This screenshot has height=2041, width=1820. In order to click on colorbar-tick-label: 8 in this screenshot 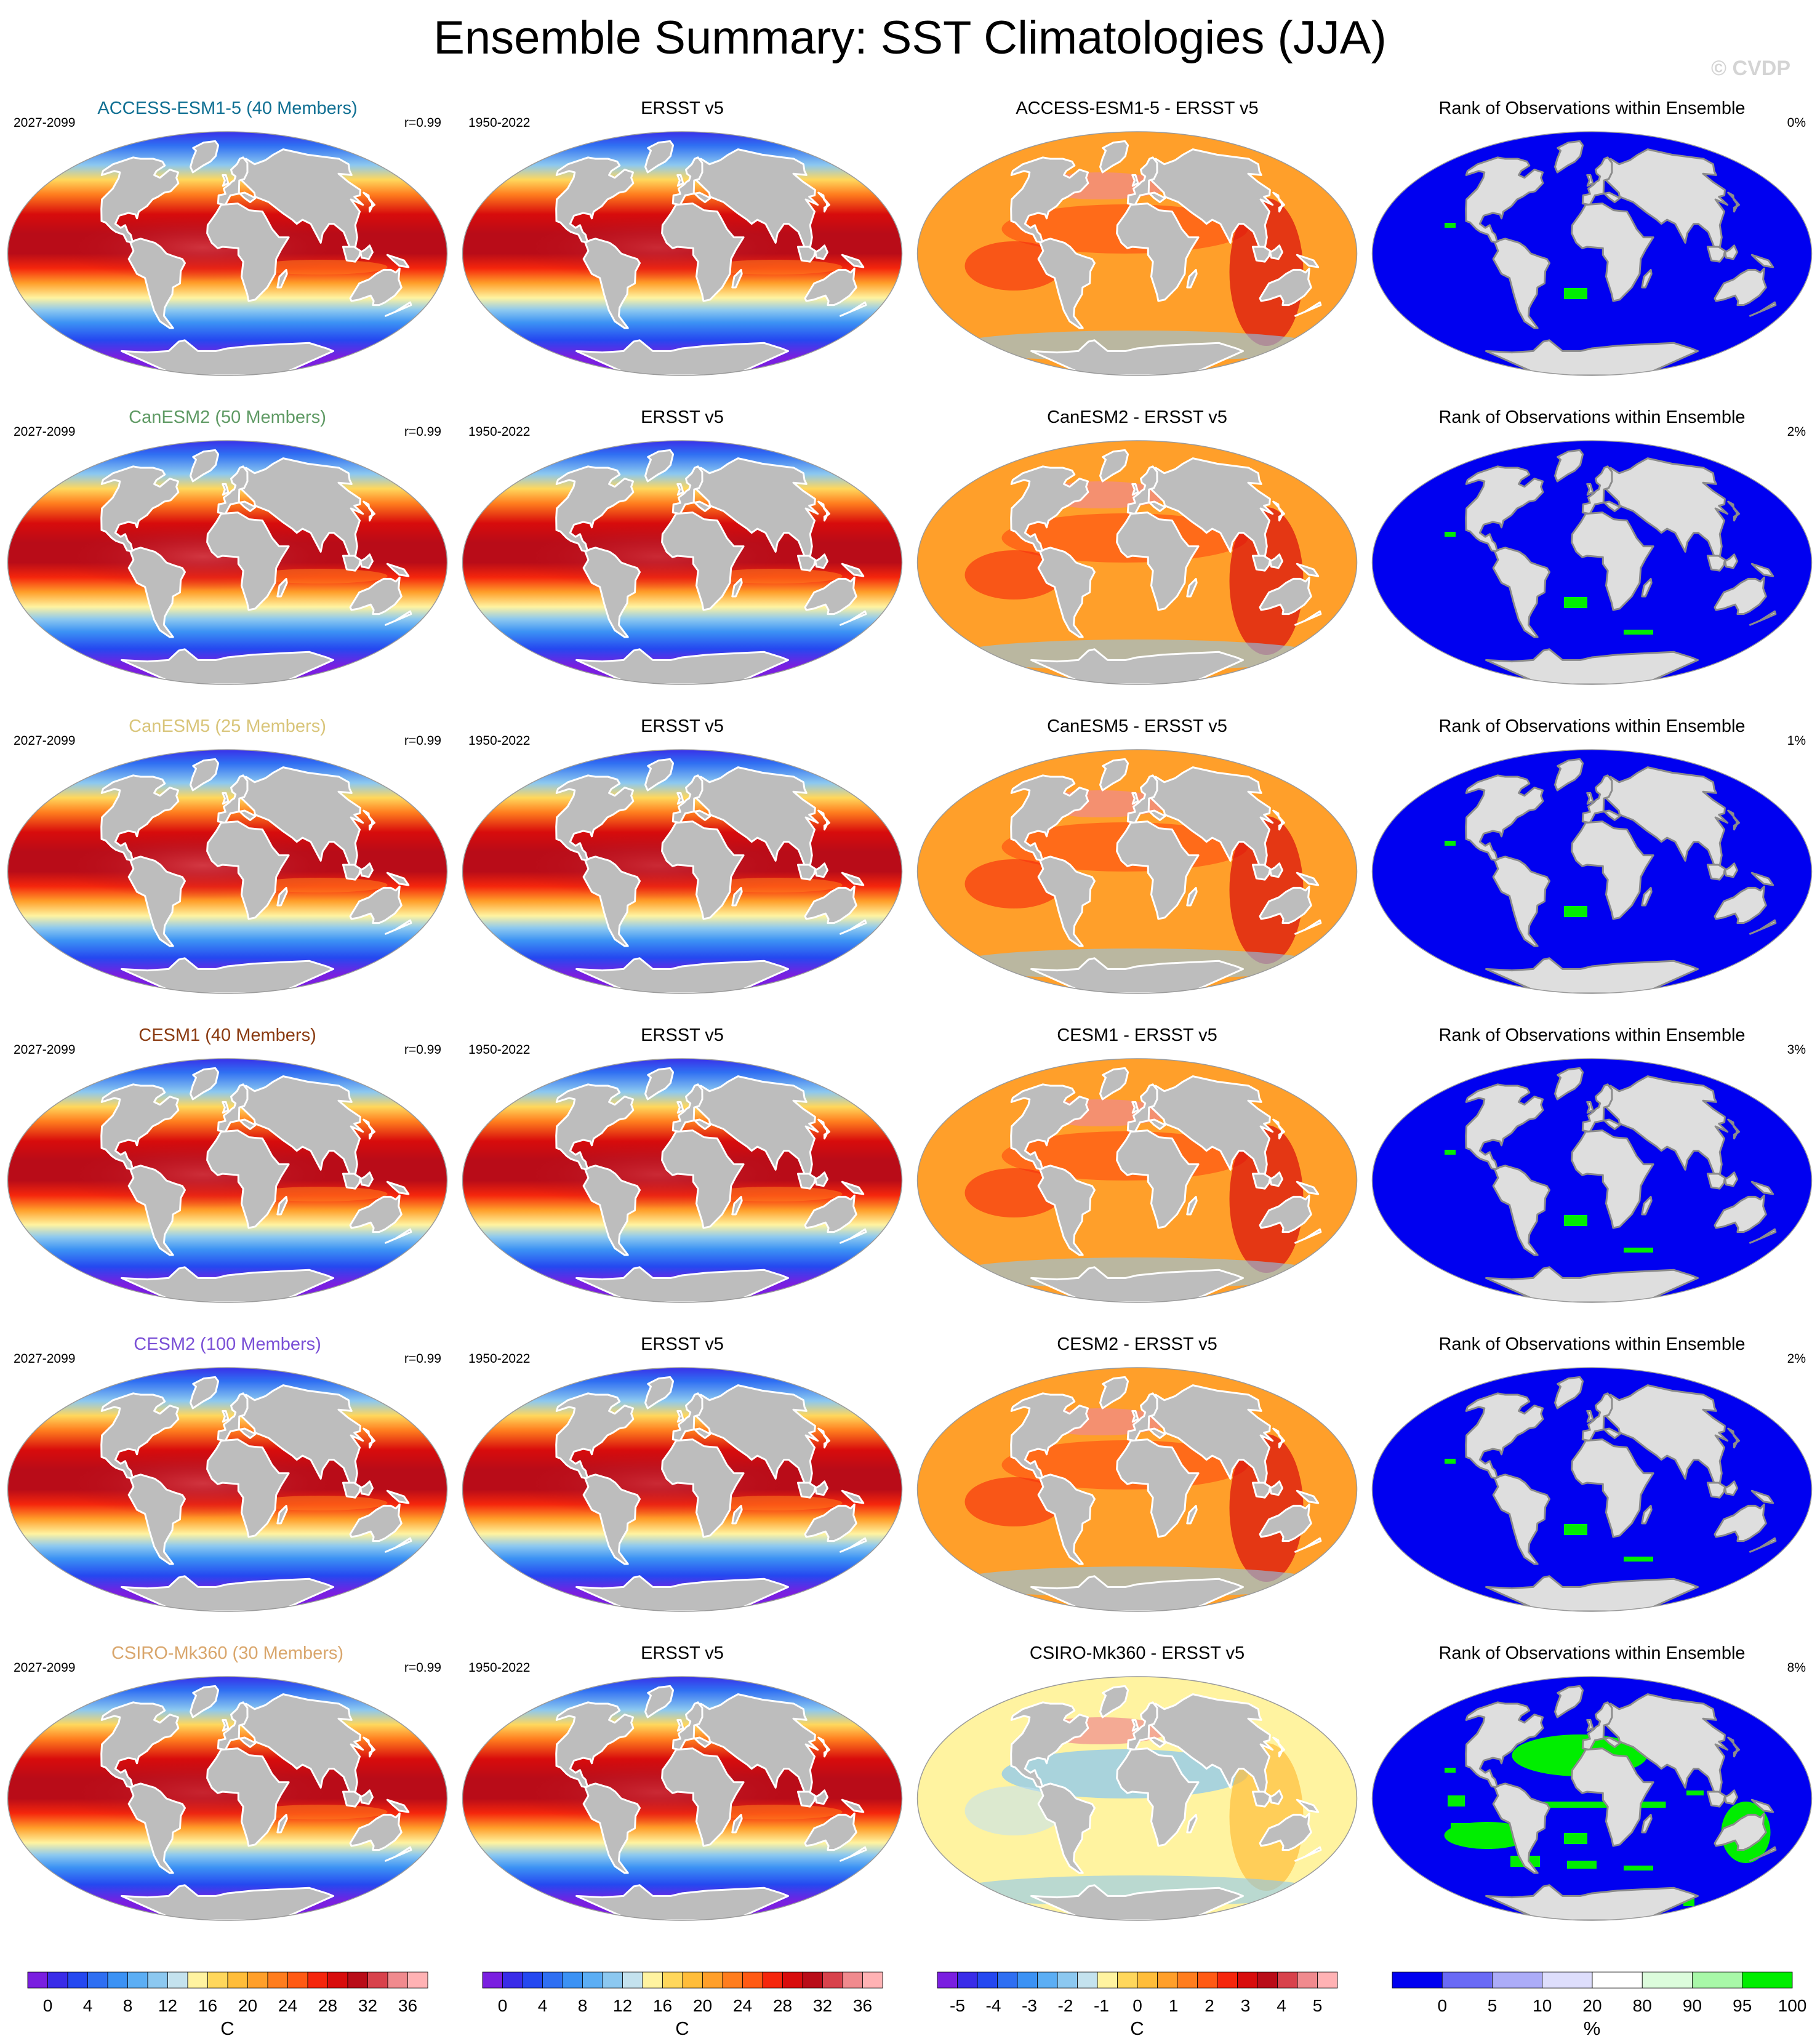, I will do `click(583, 2006)`.